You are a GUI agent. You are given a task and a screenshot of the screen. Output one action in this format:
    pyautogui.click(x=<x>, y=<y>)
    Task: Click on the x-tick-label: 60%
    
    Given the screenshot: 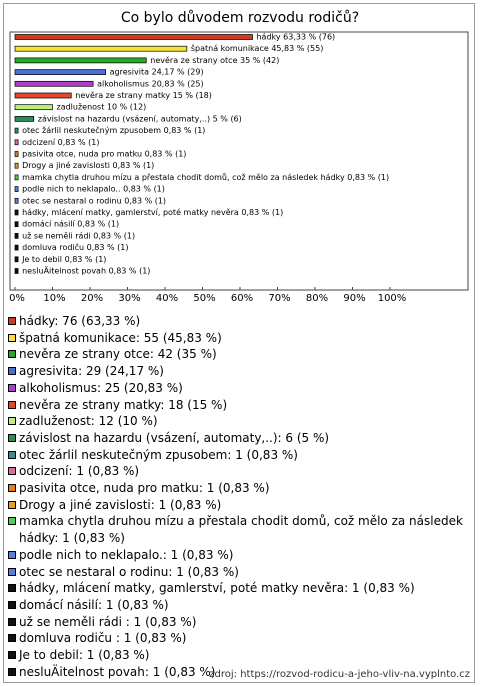 What is the action you would take?
    pyautogui.click(x=242, y=298)
    